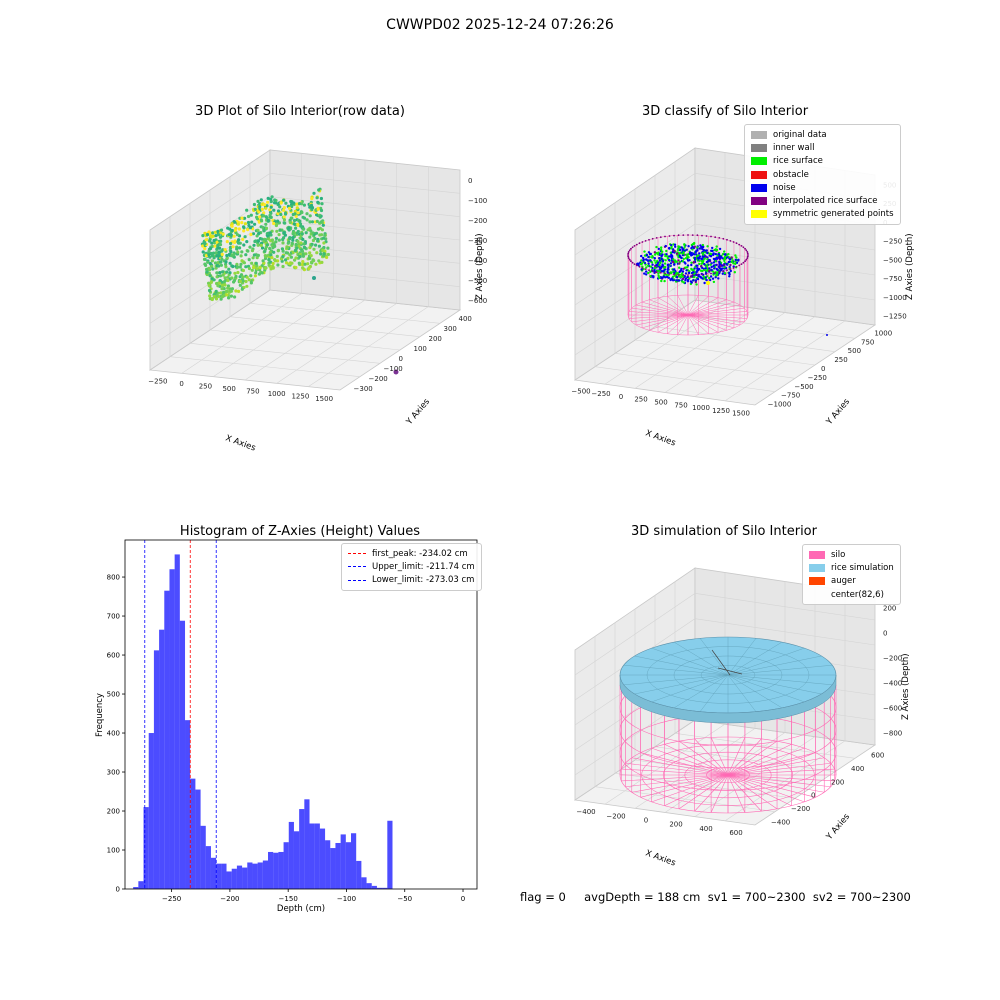 The image size is (1000, 1000). I want to click on sim-legend-label: auger, so click(843, 581).